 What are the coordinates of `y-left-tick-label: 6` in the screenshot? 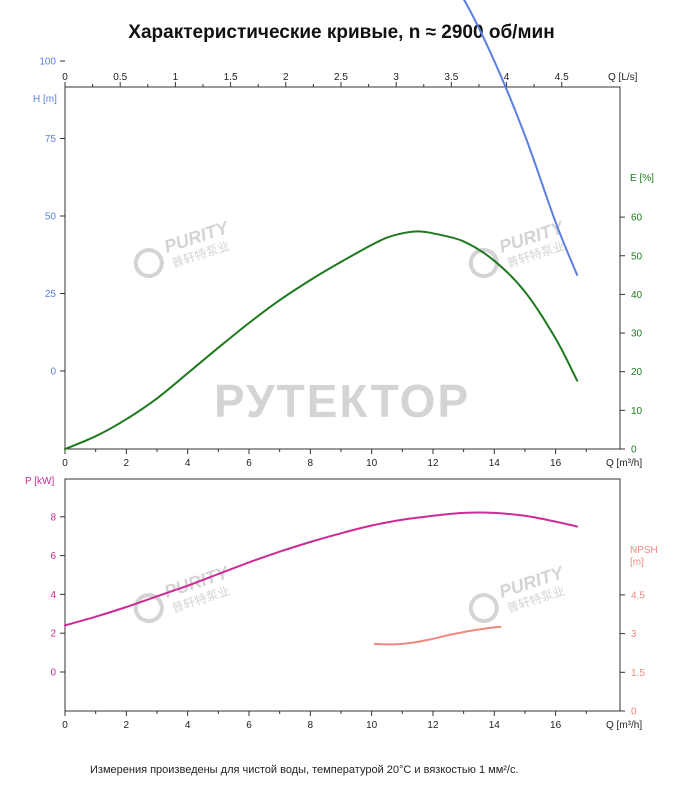 It's located at (53, 556).